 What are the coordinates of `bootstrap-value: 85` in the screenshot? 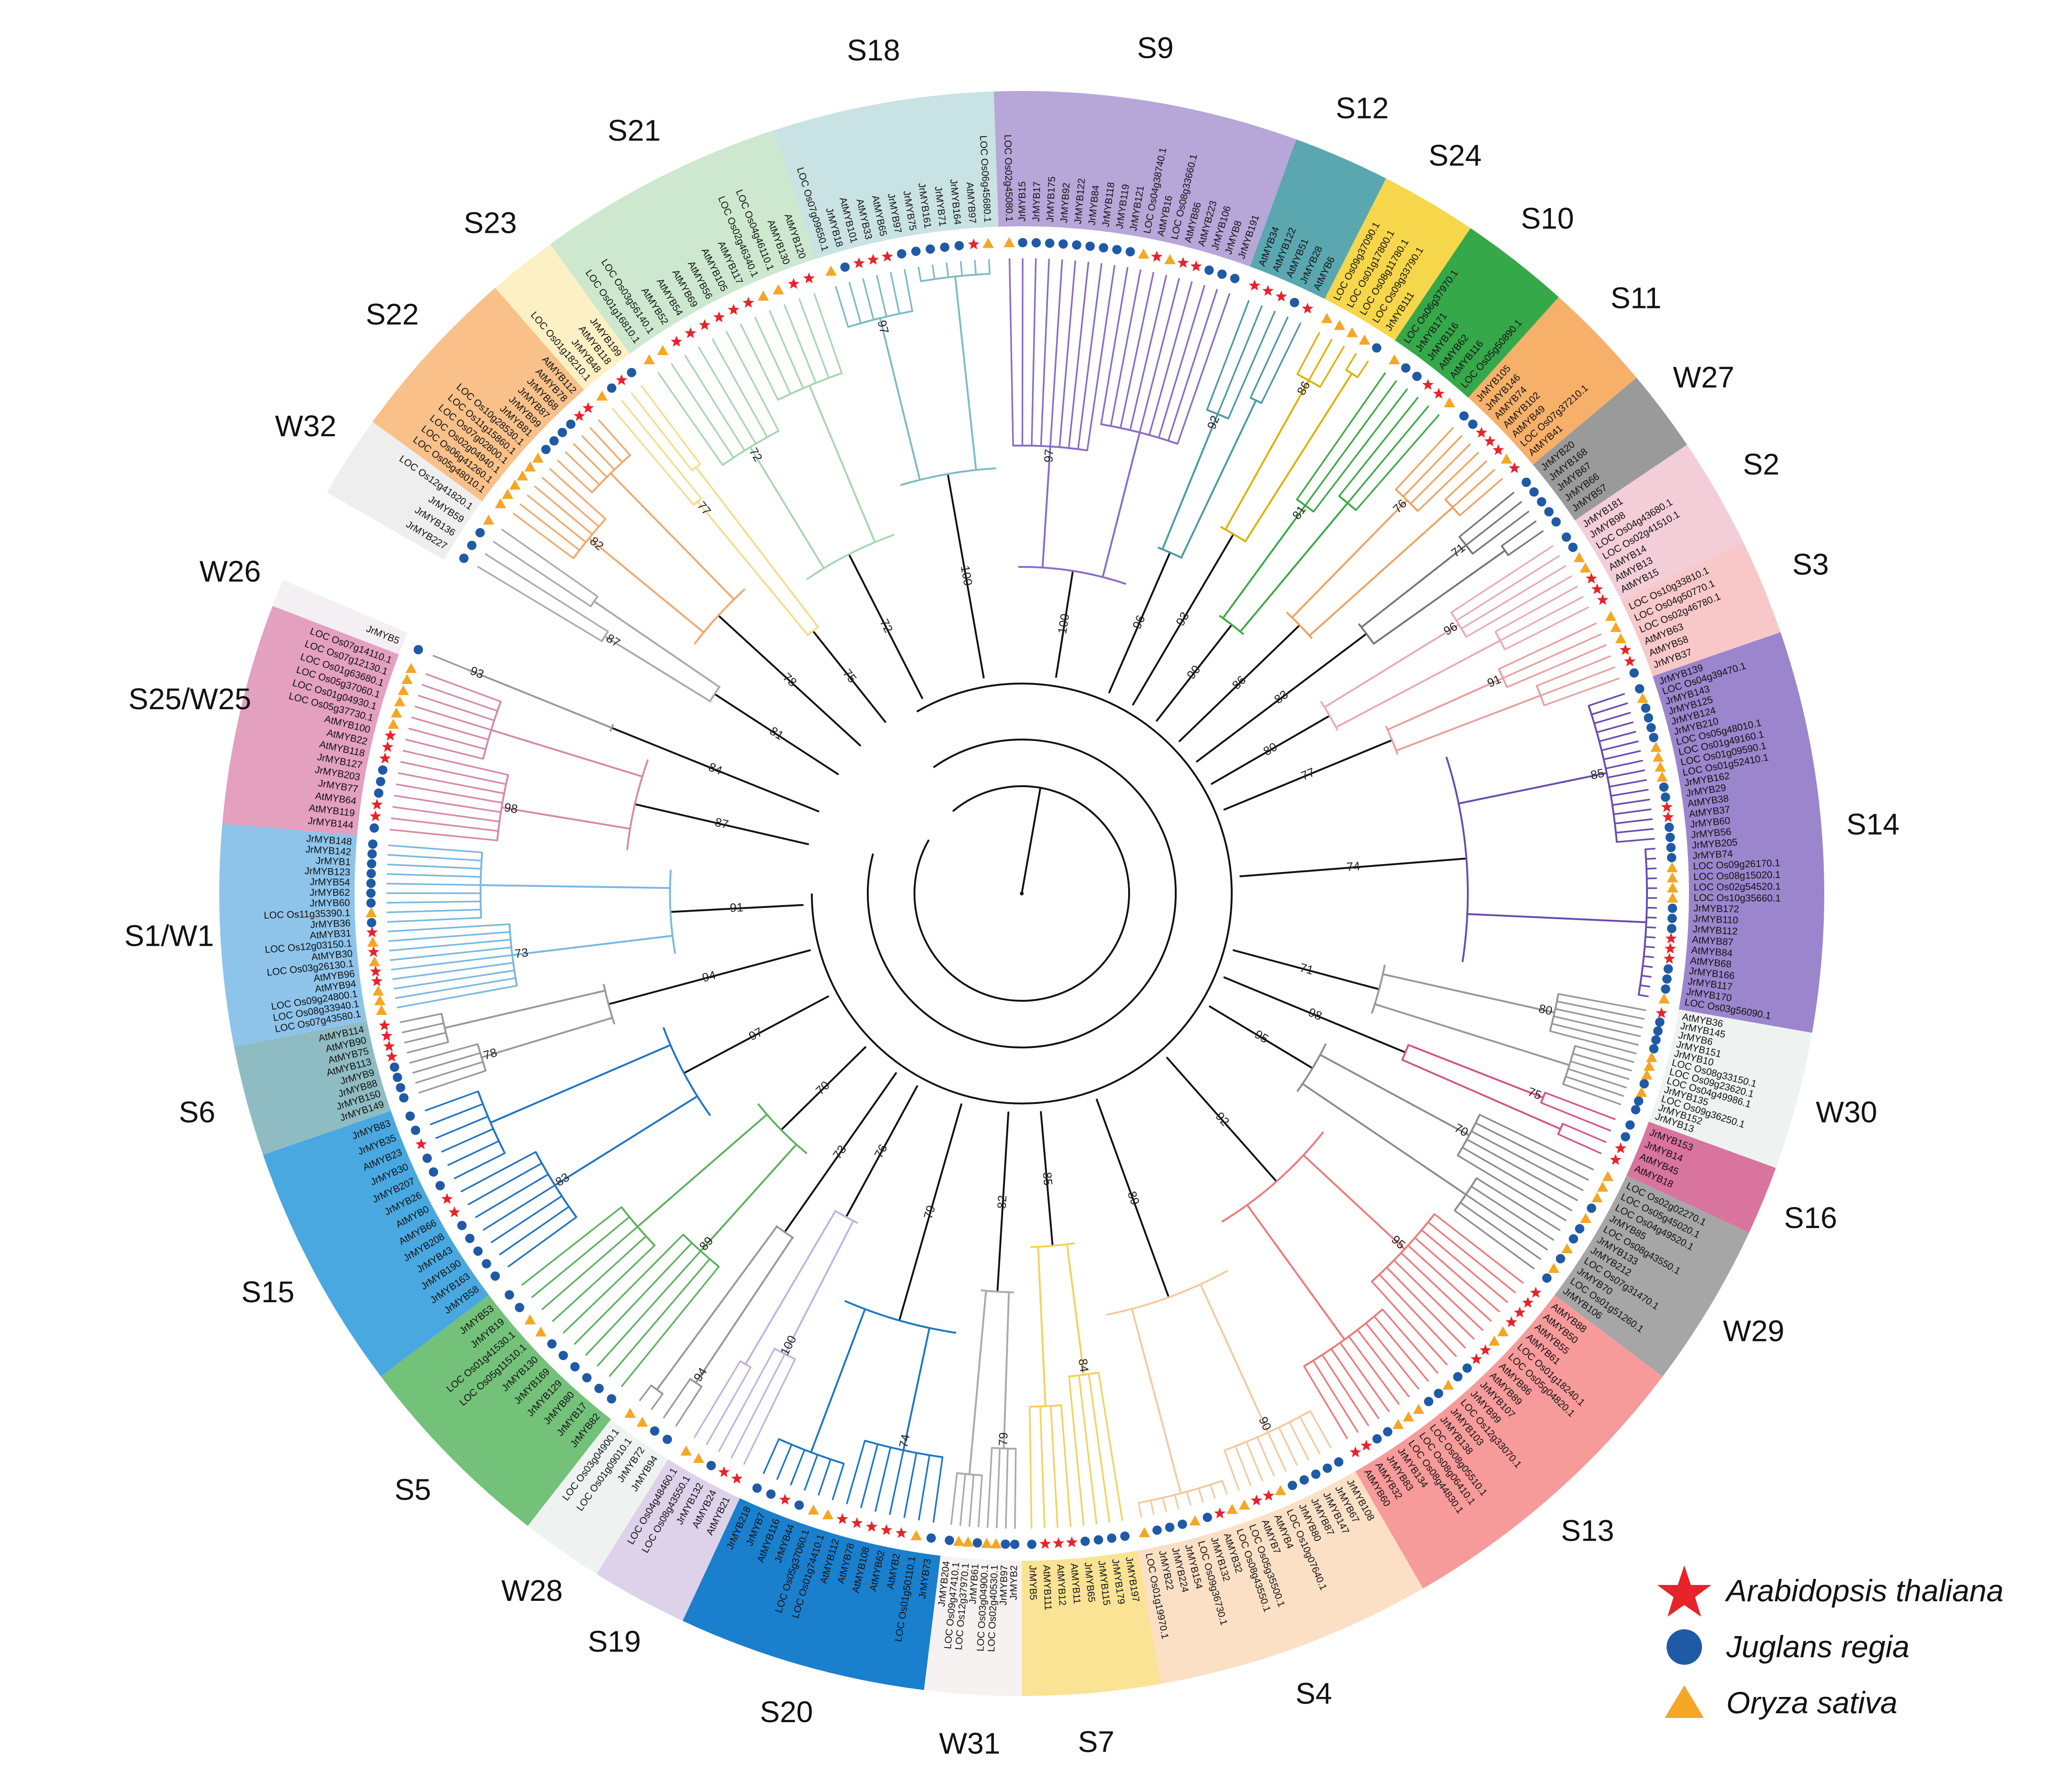 It's located at (1597, 774).